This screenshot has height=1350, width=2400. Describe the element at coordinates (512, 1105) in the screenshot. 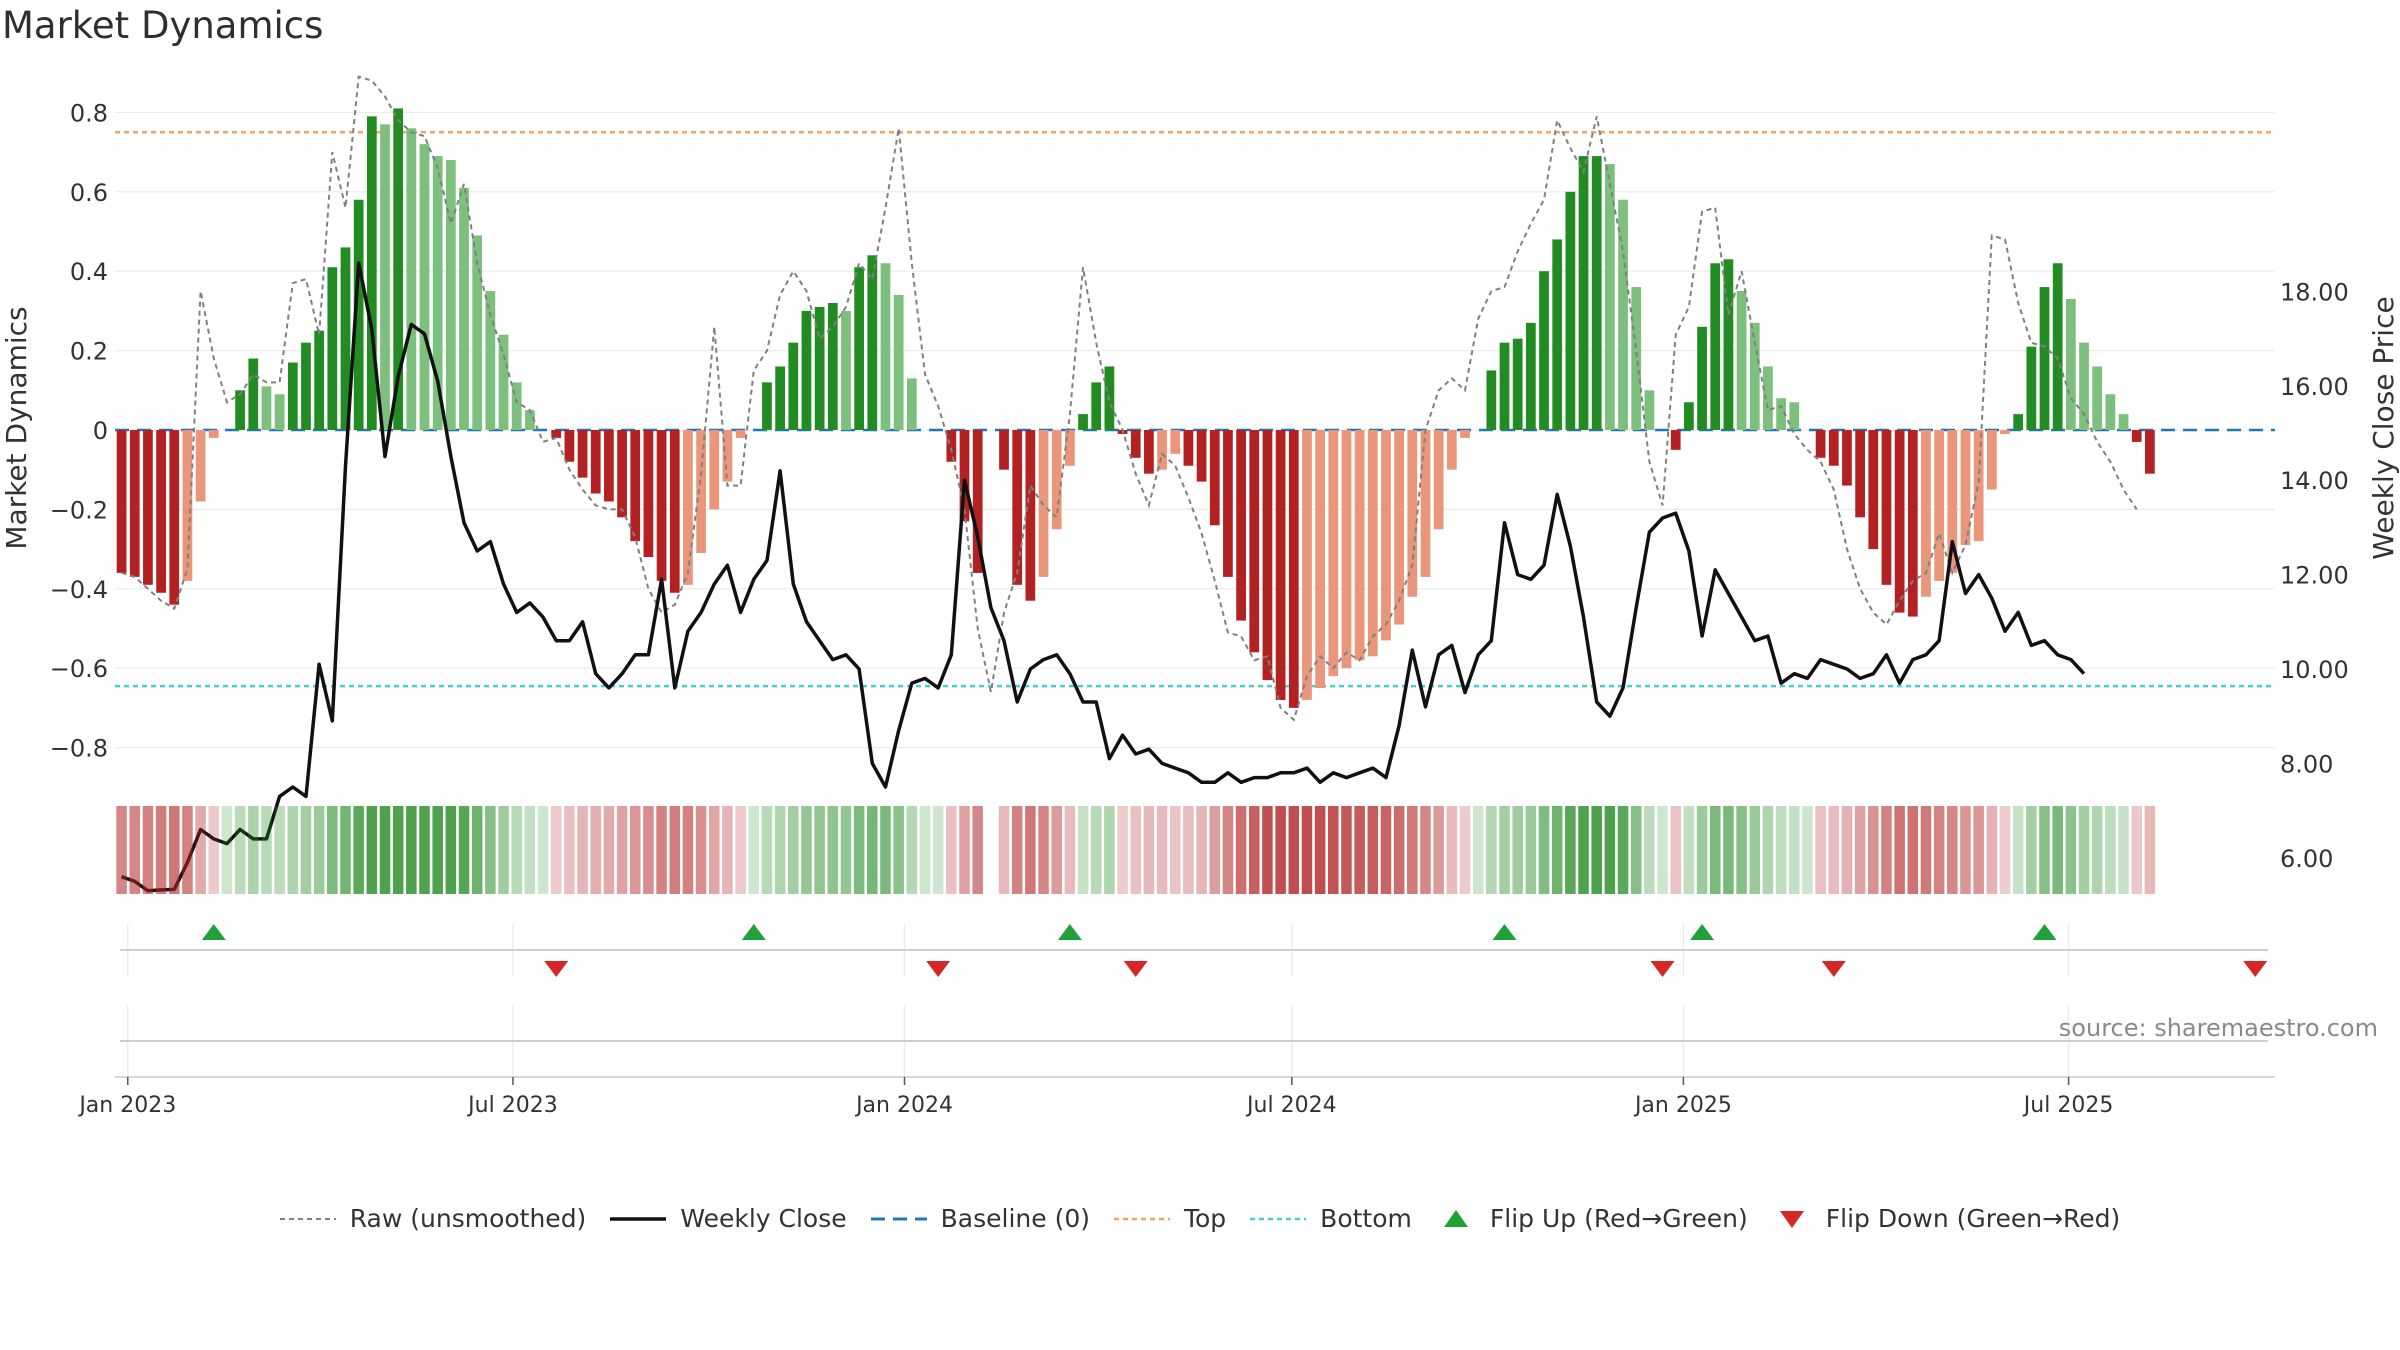

I see `x-tick-label: Jul 2023` at that location.